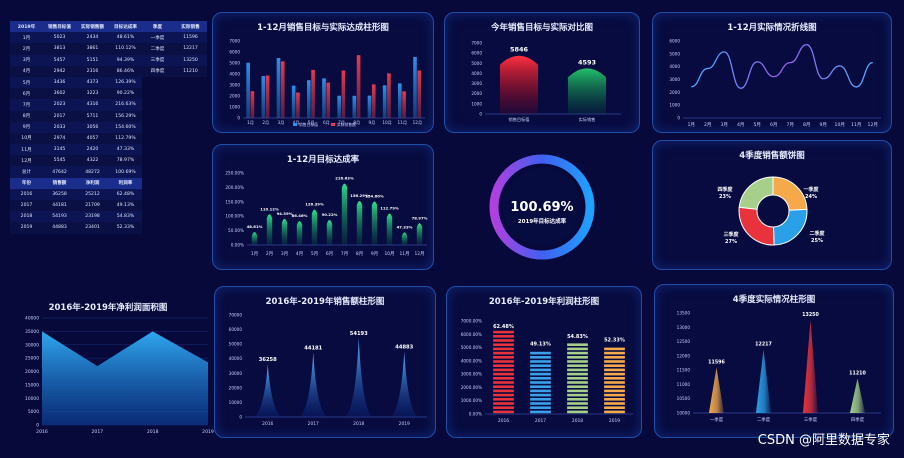 This screenshot has height=458, width=904. Describe the element at coordinates (341, 123) in the screenshot. I see `x-tick-label: 7月` at that location.